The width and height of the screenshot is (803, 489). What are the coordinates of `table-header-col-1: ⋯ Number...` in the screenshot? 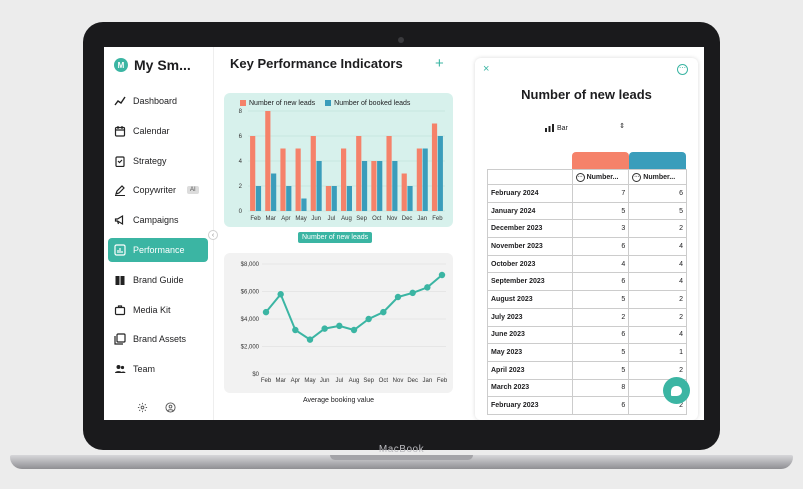 It's located at (601, 177).